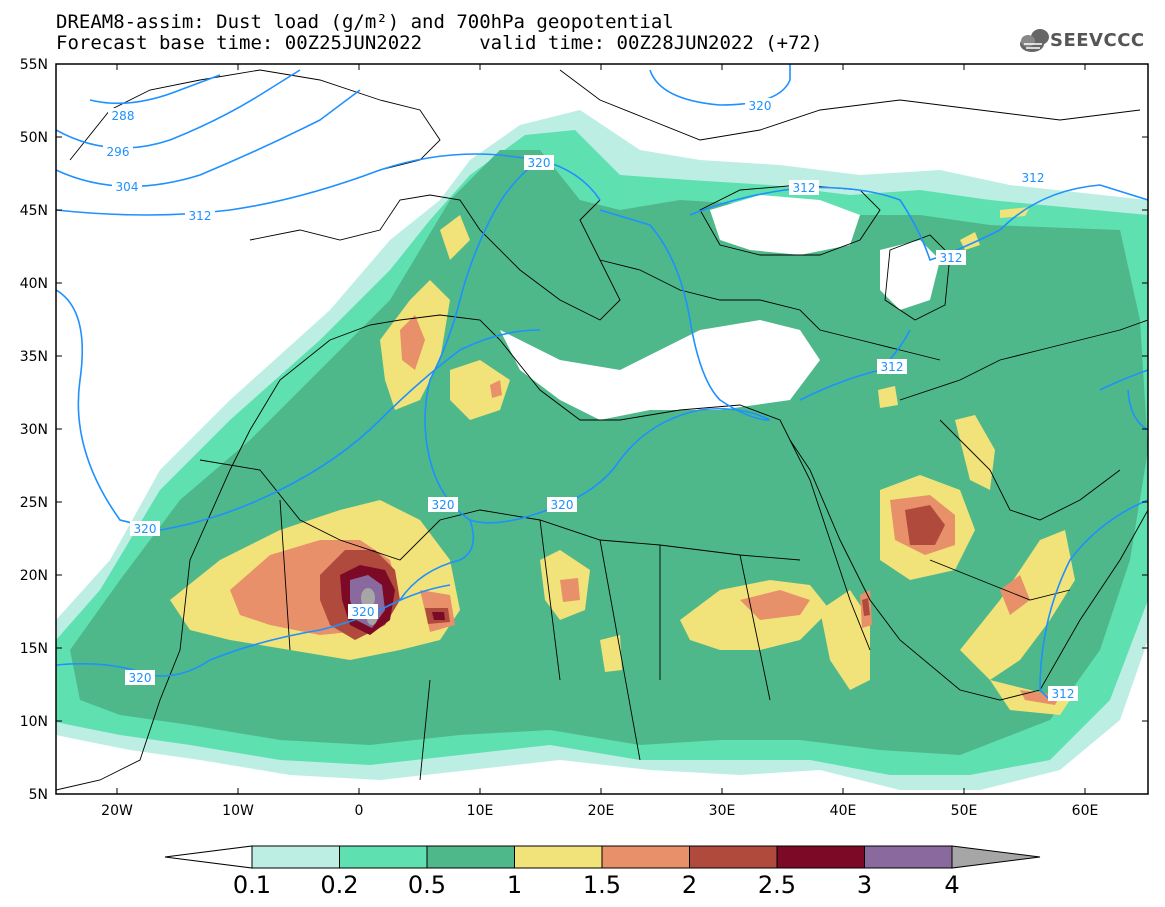  Describe the element at coordinates (252, 885) in the screenshot. I see `colorbar-tick-label: 0.1` at that location.